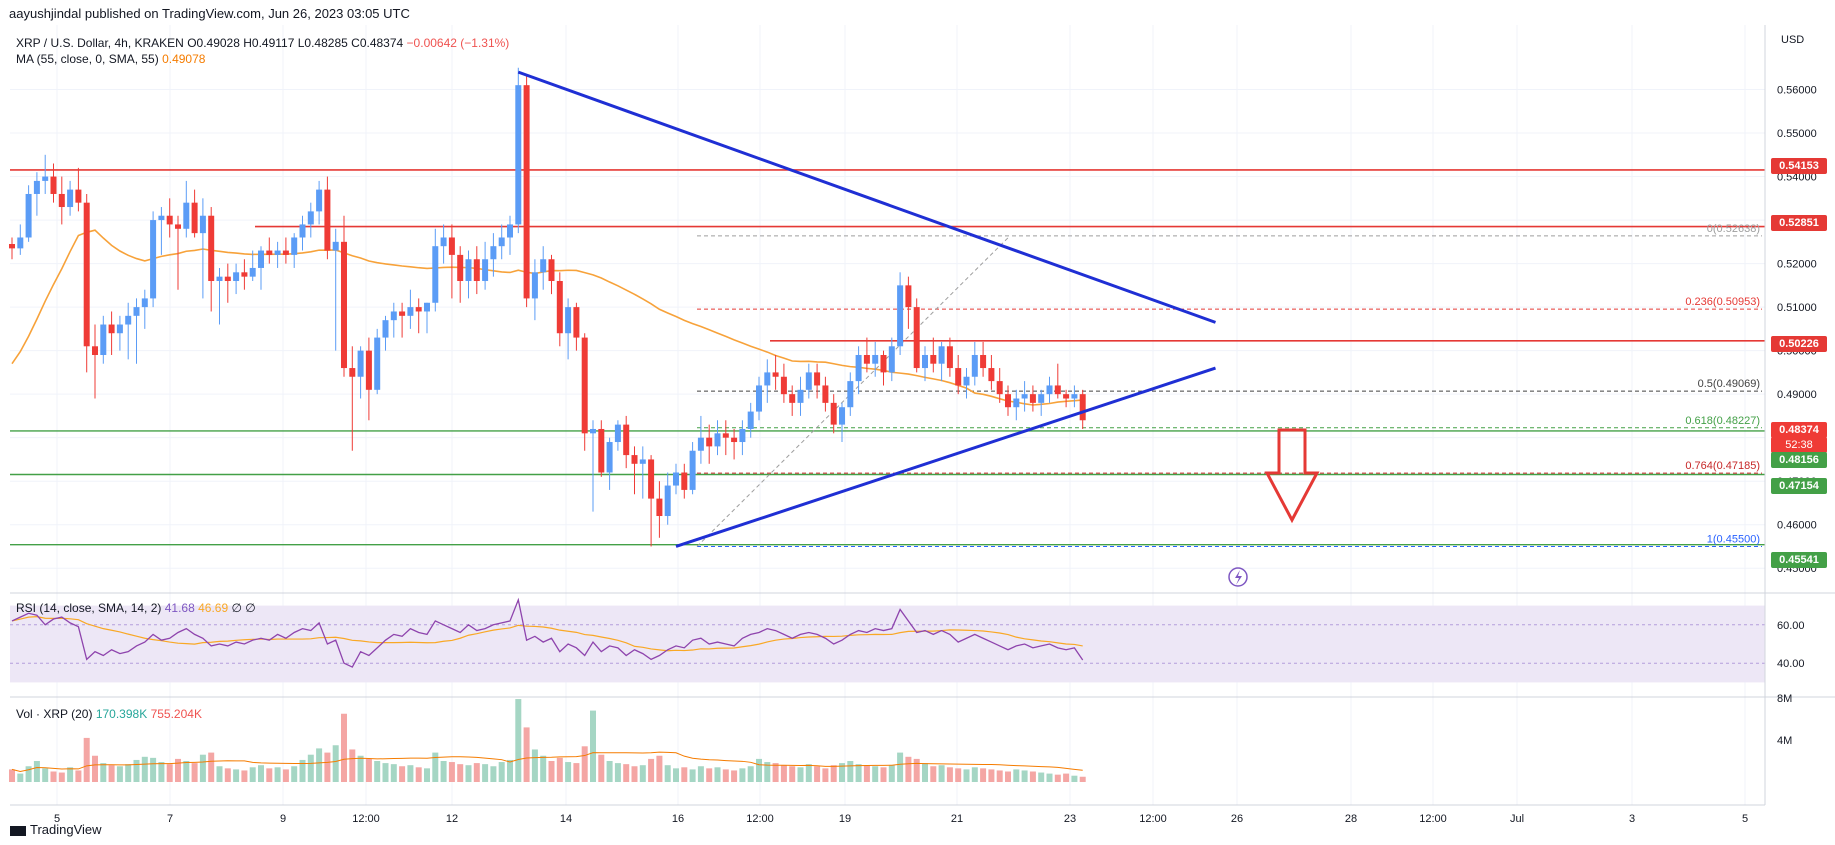  I want to click on price-tick-label: 0.49000, so click(1797, 395).